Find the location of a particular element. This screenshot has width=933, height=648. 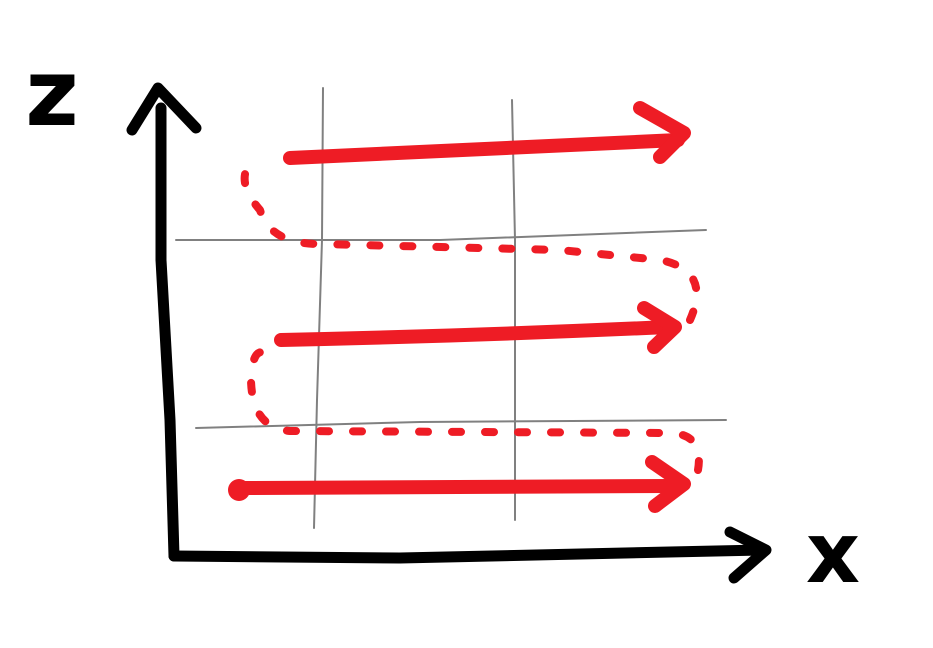

scan-arrowhead-bottom is located at coordinates (668, 484).